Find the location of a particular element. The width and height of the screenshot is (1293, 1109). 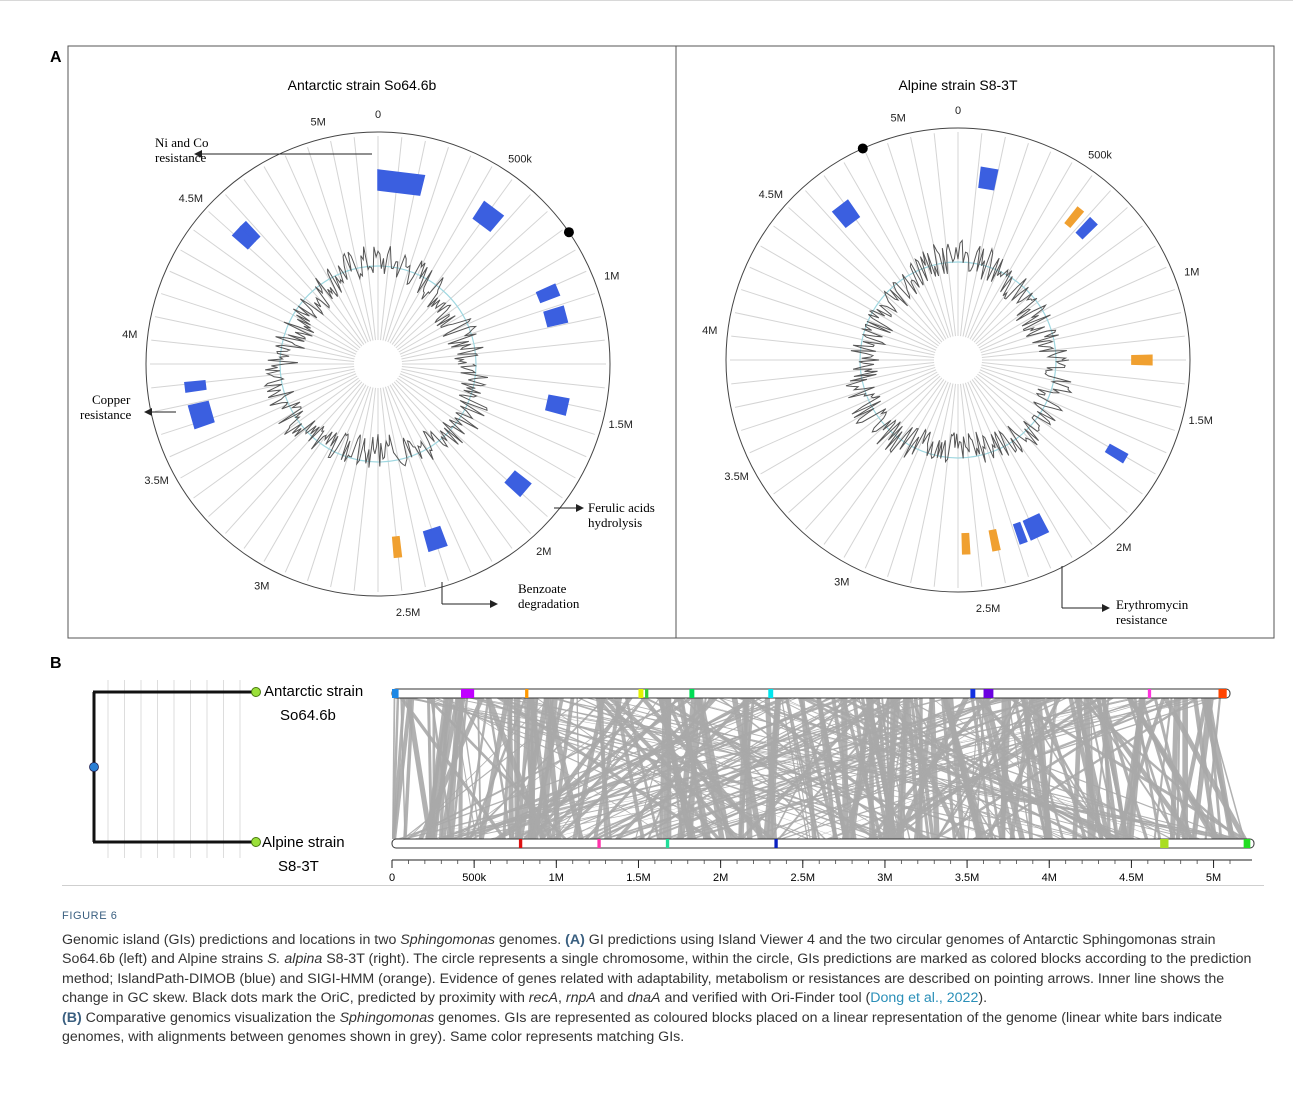

axis-tick-label: 3M is located at coordinates (884, 878).